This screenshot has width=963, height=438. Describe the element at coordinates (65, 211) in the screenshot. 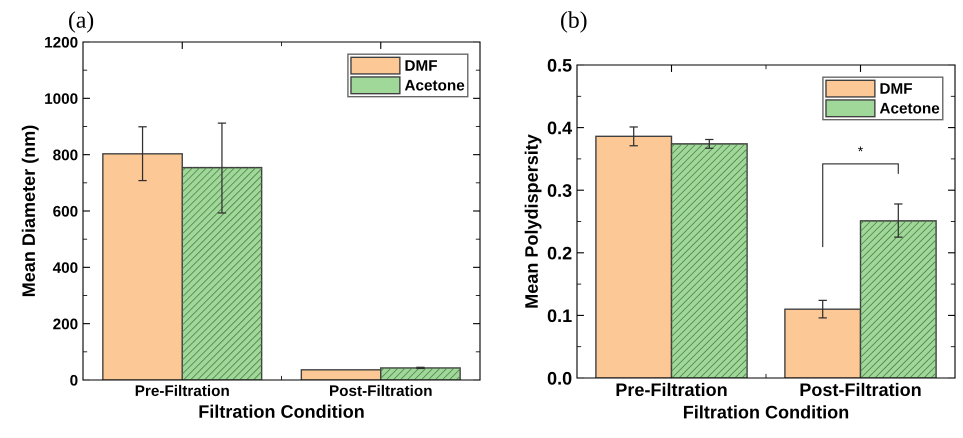

I see `y-tick-label: 600` at that location.